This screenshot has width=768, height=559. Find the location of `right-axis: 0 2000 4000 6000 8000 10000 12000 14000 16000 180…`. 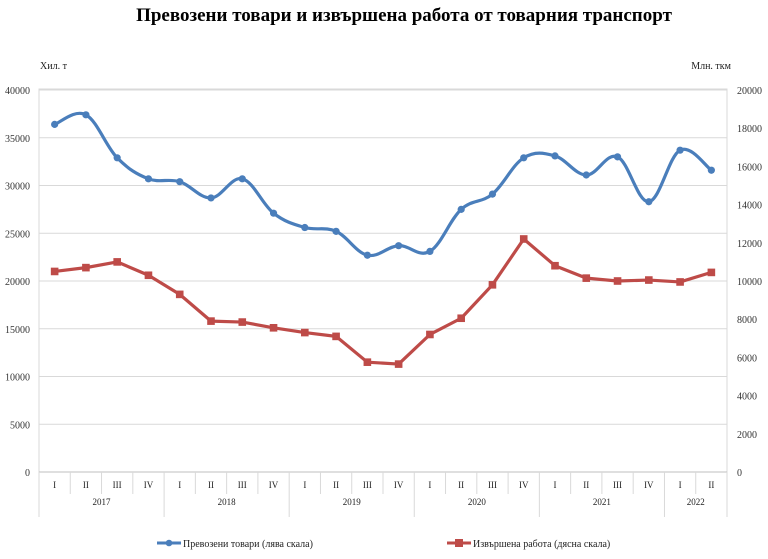

right-axis: 0 2000 4000 6000 8000 10000 12000 14000 16000 180… is located at coordinates (749, 282).